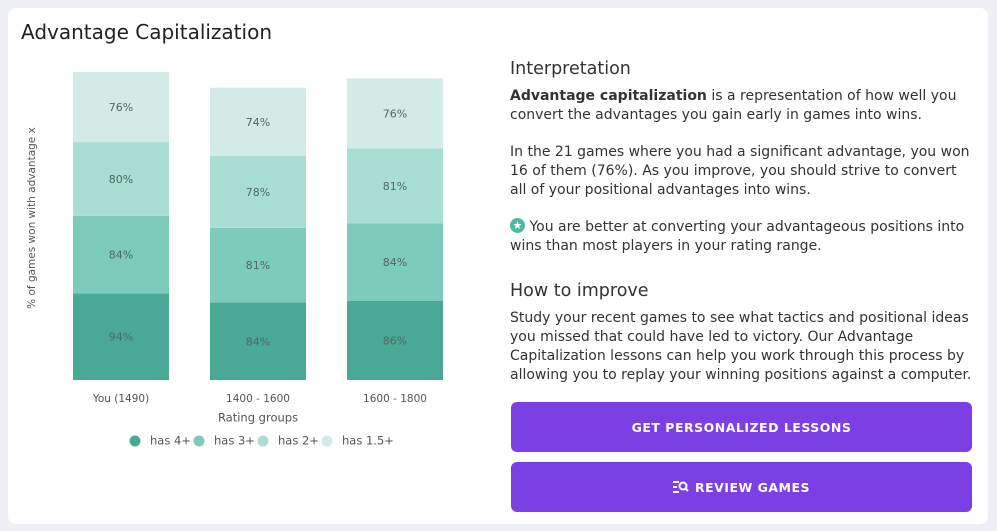  I want to click on review-icon, so click(680, 487).